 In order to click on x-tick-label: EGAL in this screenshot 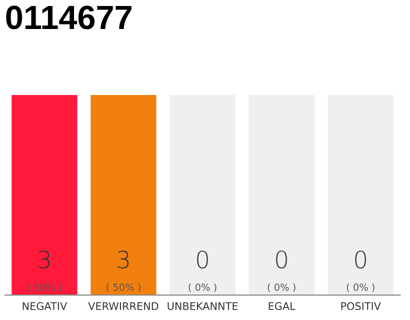, I will do `click(282, 306)`.